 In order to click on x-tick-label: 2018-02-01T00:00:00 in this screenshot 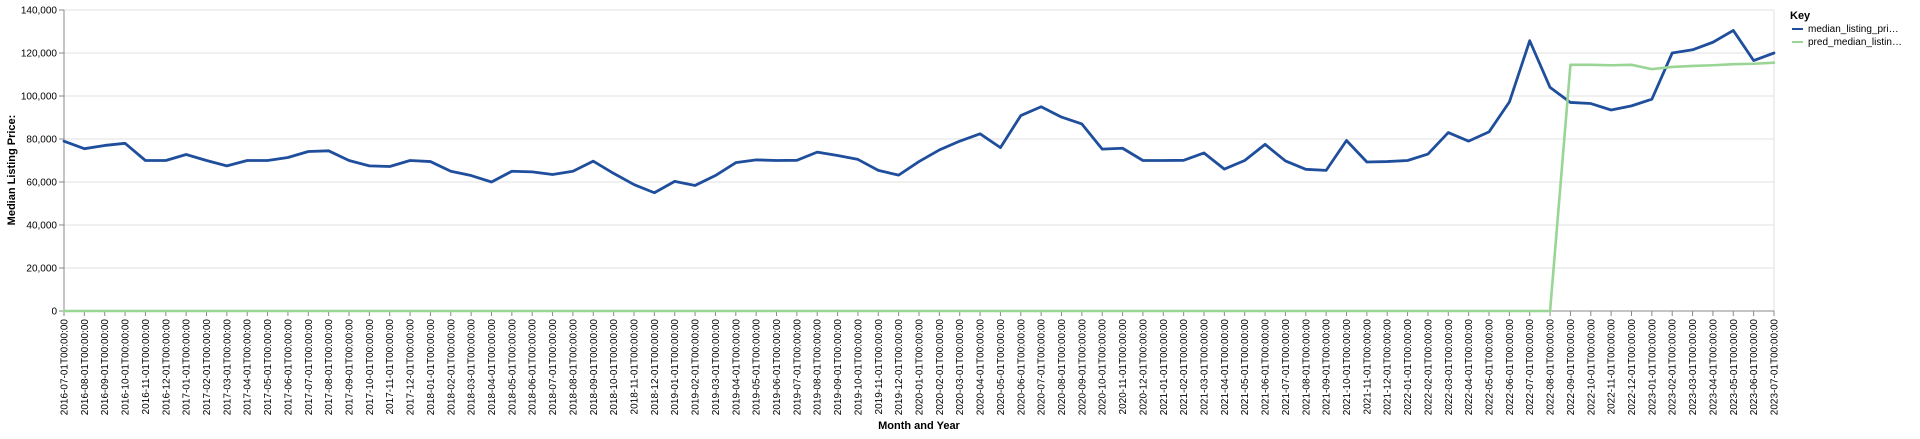, I will do `click(451, 367)`.